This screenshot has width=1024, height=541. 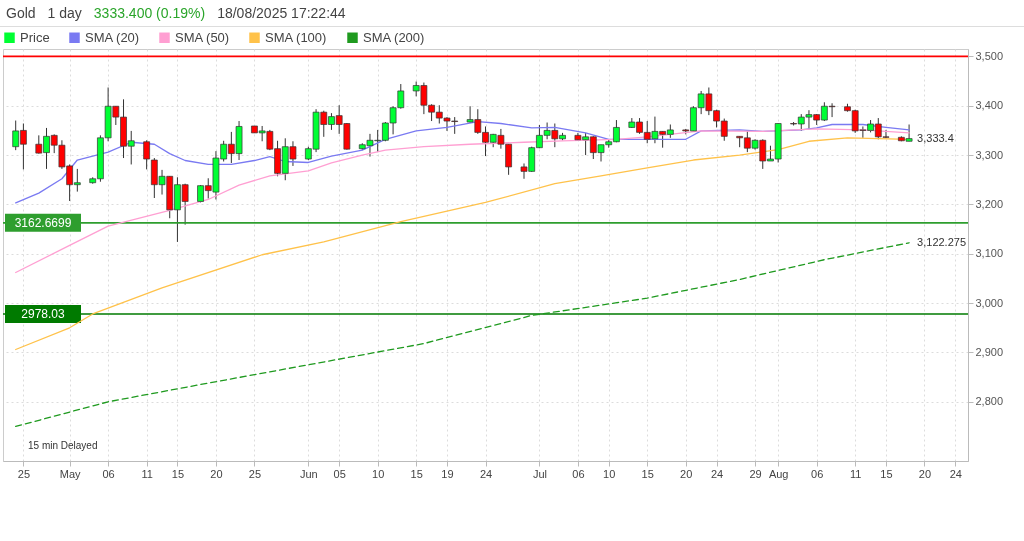 What do you see at coordinates (989, 401) in the screenshot?
I see `y-tick-label: 2,800` at bounding box center [989, 401].